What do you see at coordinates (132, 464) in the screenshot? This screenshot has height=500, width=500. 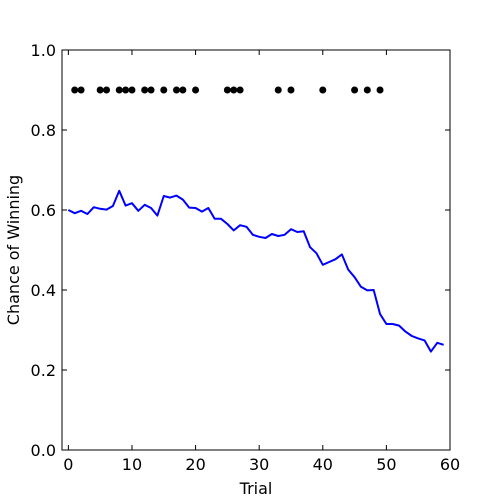 I see `x-tick-label: 10` at bounding box center [132, 464].